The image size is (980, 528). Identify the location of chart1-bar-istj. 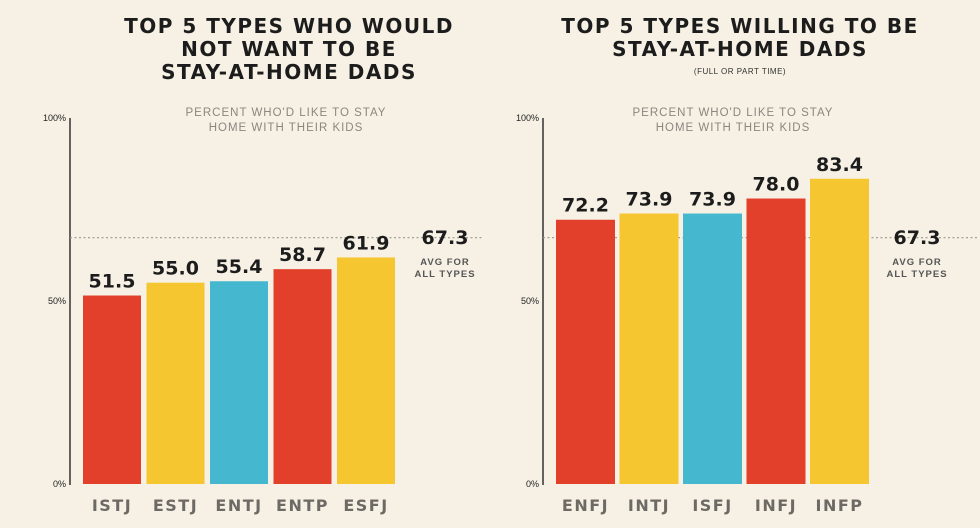
(112, 389).